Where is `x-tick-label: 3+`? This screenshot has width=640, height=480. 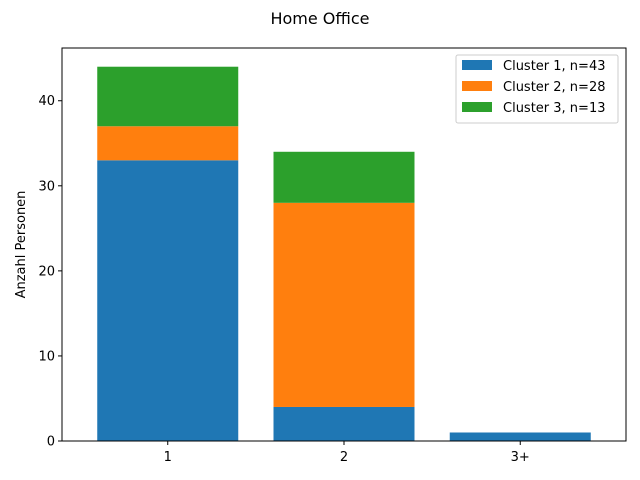
x-tick-label: 3+ is located at coordinates (520, 457).